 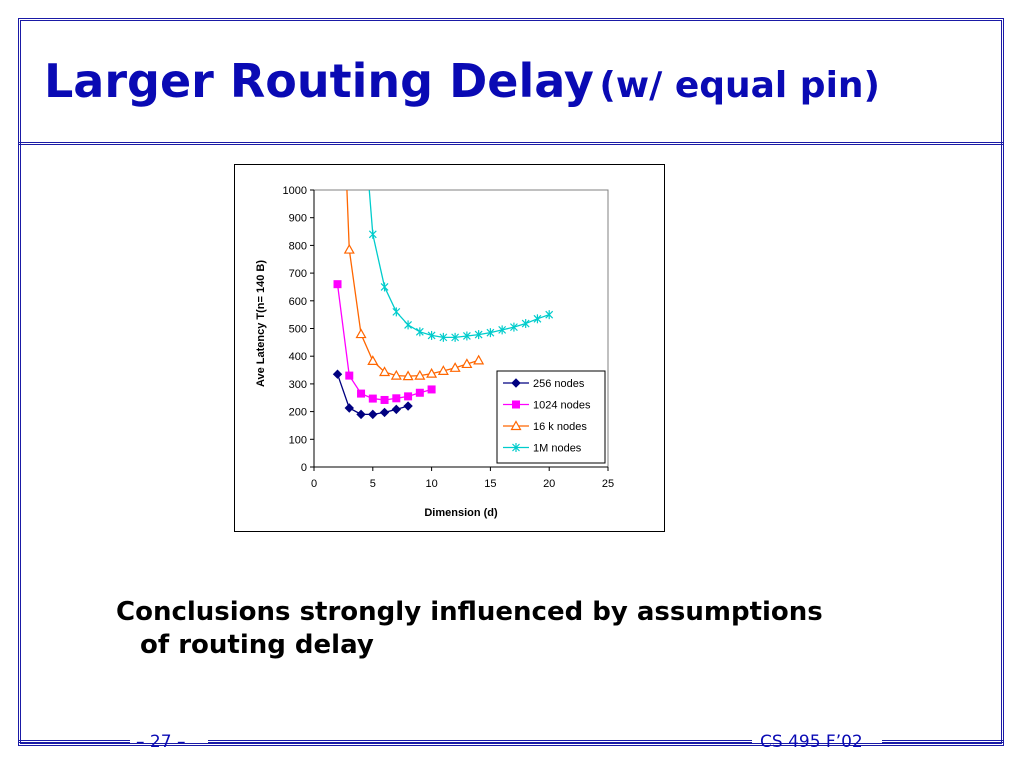 What do you see at coordinates (257, 645) in the screenshot?
I see `conclusion-line-2: of routing delay` at bounding box center [257, 645].